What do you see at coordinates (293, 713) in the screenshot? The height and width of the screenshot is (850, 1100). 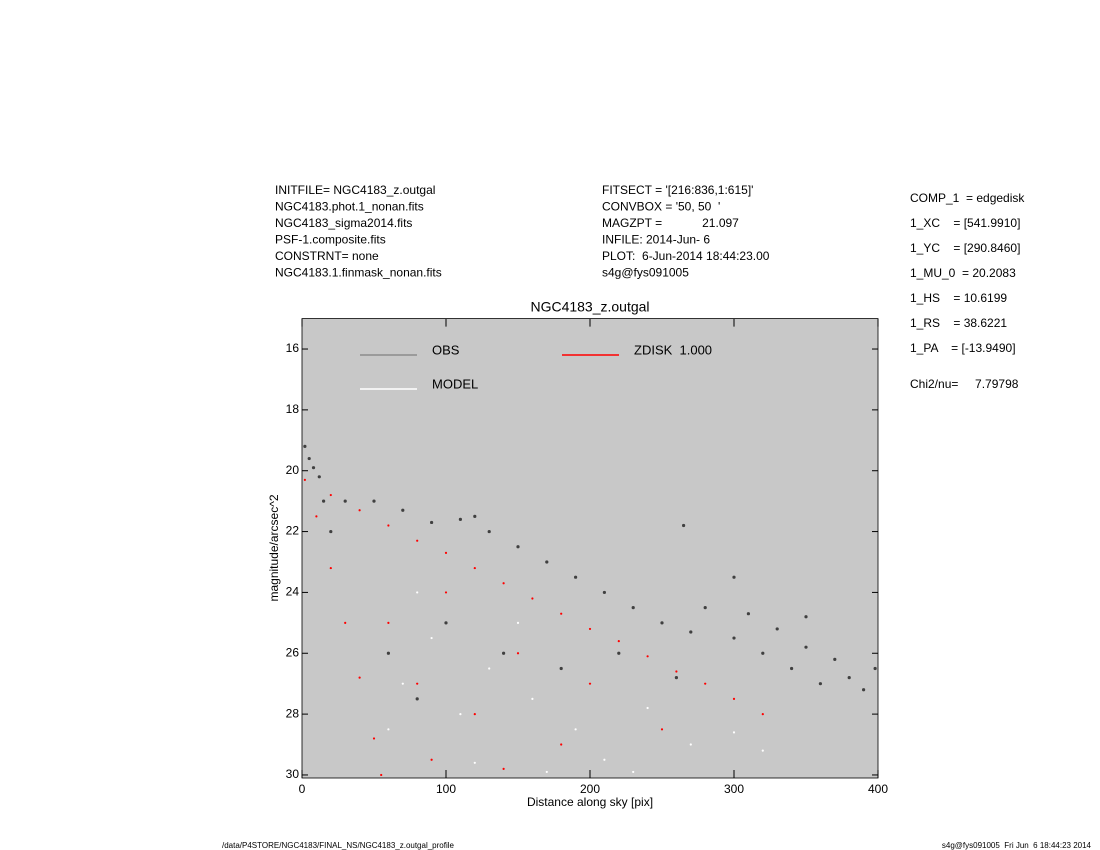 I see `y-tick-label: 28` at bounding box center [293, 713].